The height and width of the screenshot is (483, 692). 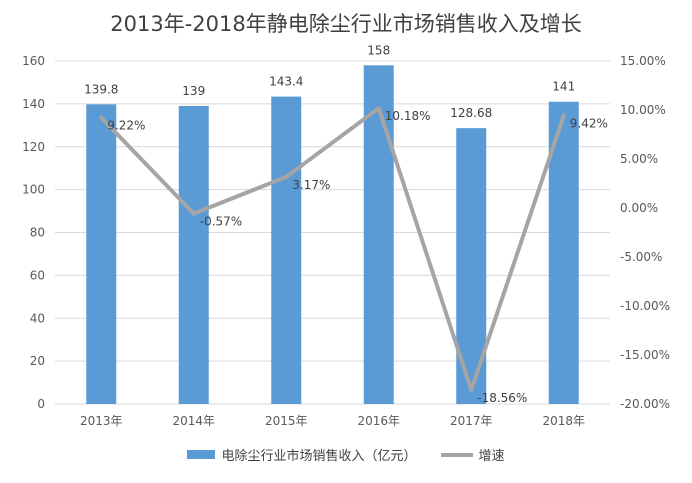 What do you see at coordinates (589, 124) in the screenshot?
I see `line-data-label: 9.42%` at bounding box center [589, 124].